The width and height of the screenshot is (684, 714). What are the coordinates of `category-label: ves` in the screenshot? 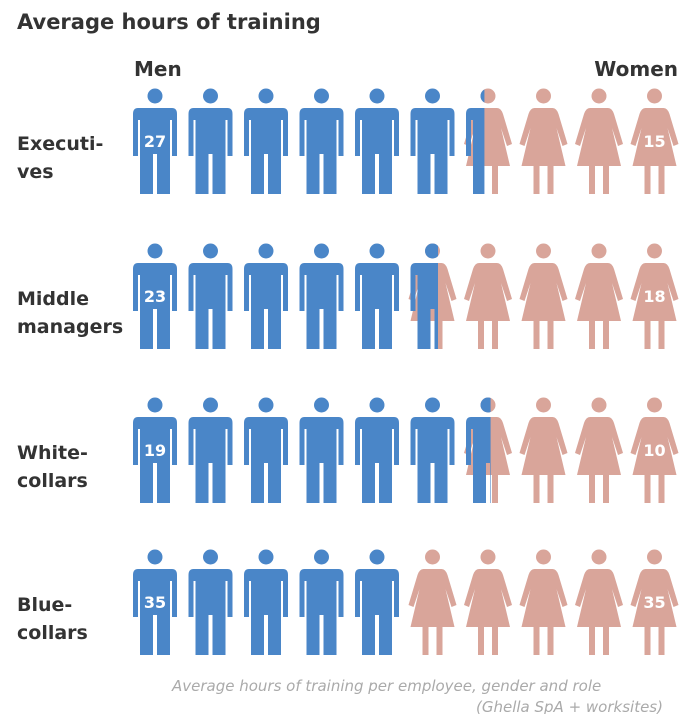 It's located at (35, 172).